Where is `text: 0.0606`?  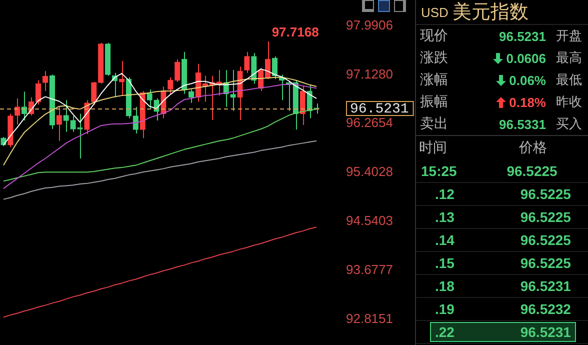 text: 0.0606 is located at coordinates (526, 58).